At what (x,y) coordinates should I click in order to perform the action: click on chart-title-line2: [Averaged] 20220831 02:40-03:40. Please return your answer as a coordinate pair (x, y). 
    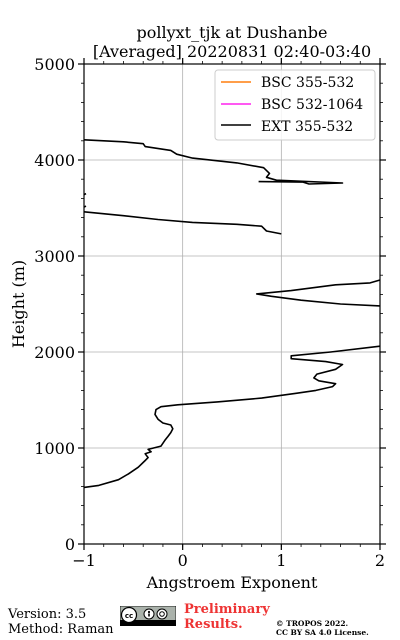
    Looking at the image, I should click on (232, 51).